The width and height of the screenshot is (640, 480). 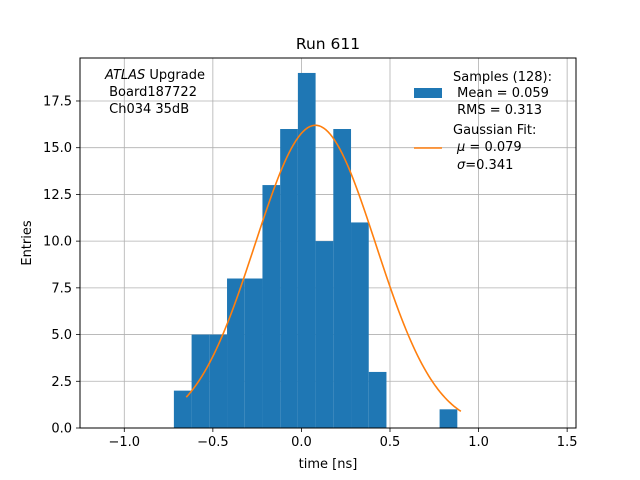 What do you see at coordinates (124, 442) in the screenshot?
I see `x-tick-label: −1.0` at bounding box center [124, 442].